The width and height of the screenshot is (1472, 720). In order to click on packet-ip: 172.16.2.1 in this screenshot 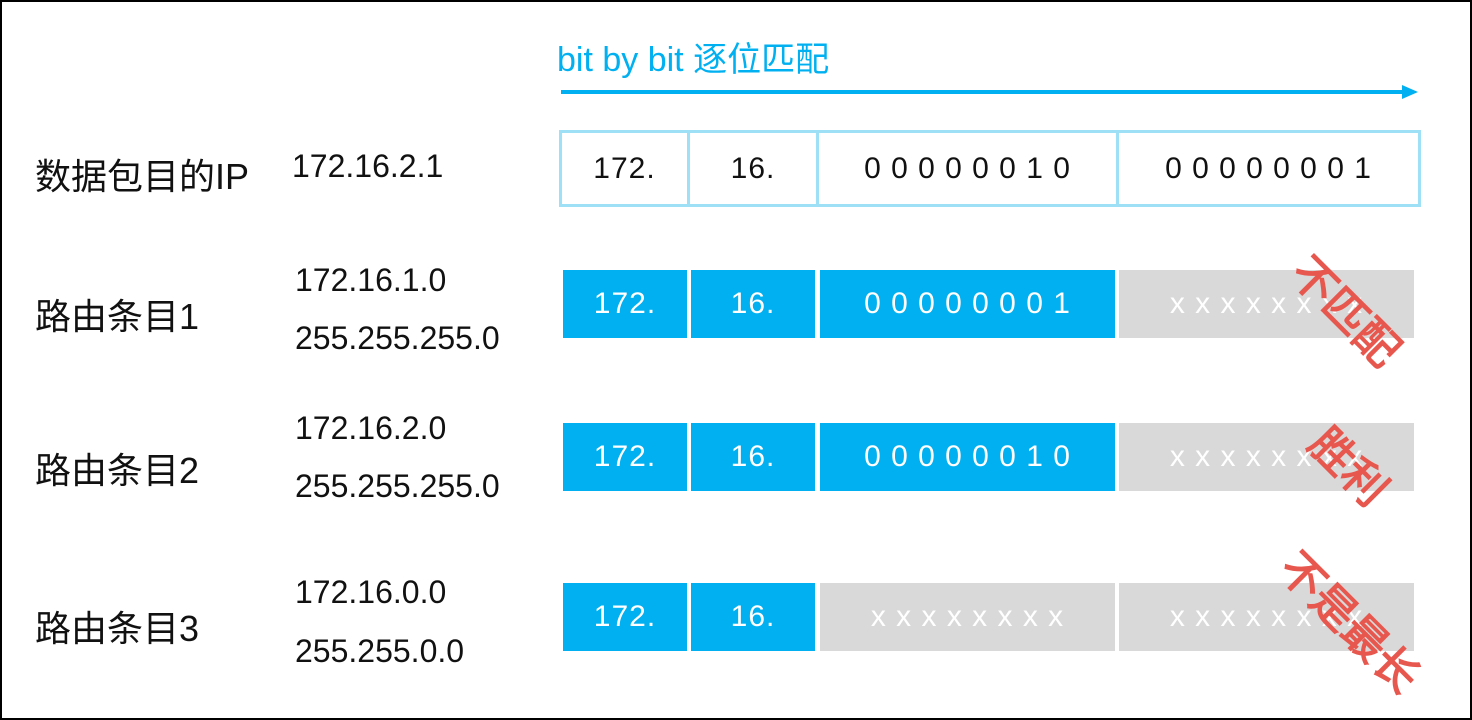, I will do `click(368, 166)`.